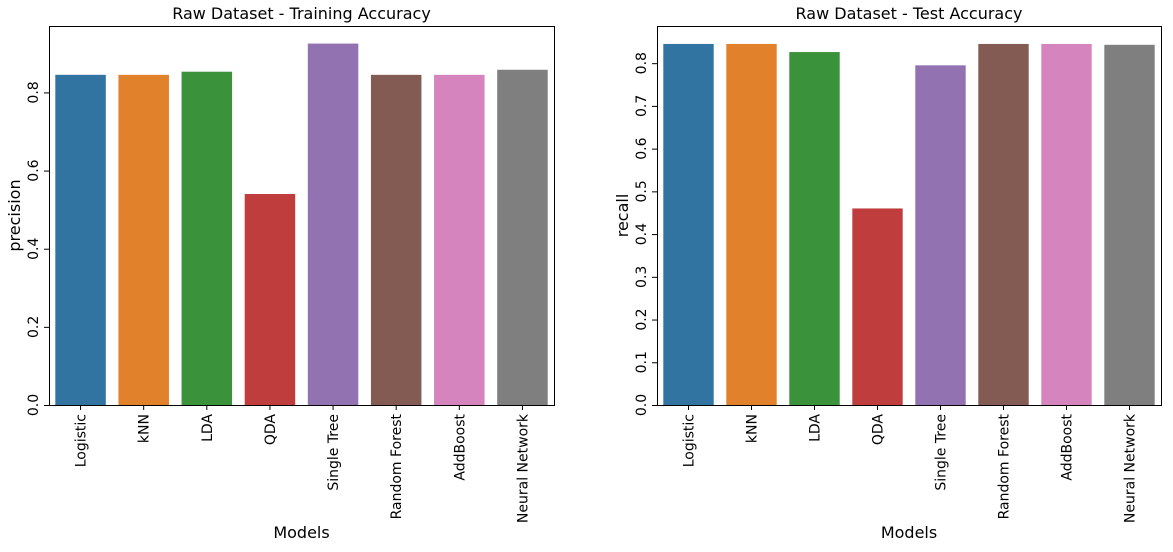 This screenshot has width=1173, height=552. Describe the element at coordinates (642, 106) in the screenshot. I see `y-tick-label: 0.7` at that location.